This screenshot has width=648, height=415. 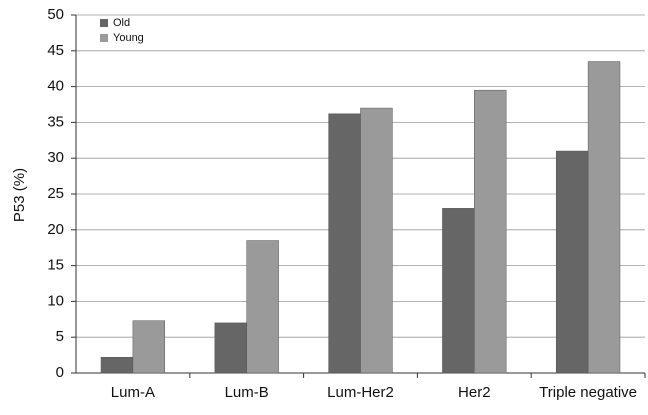 I want to click on y-tick-label: 50, so click(x=55, y=14).